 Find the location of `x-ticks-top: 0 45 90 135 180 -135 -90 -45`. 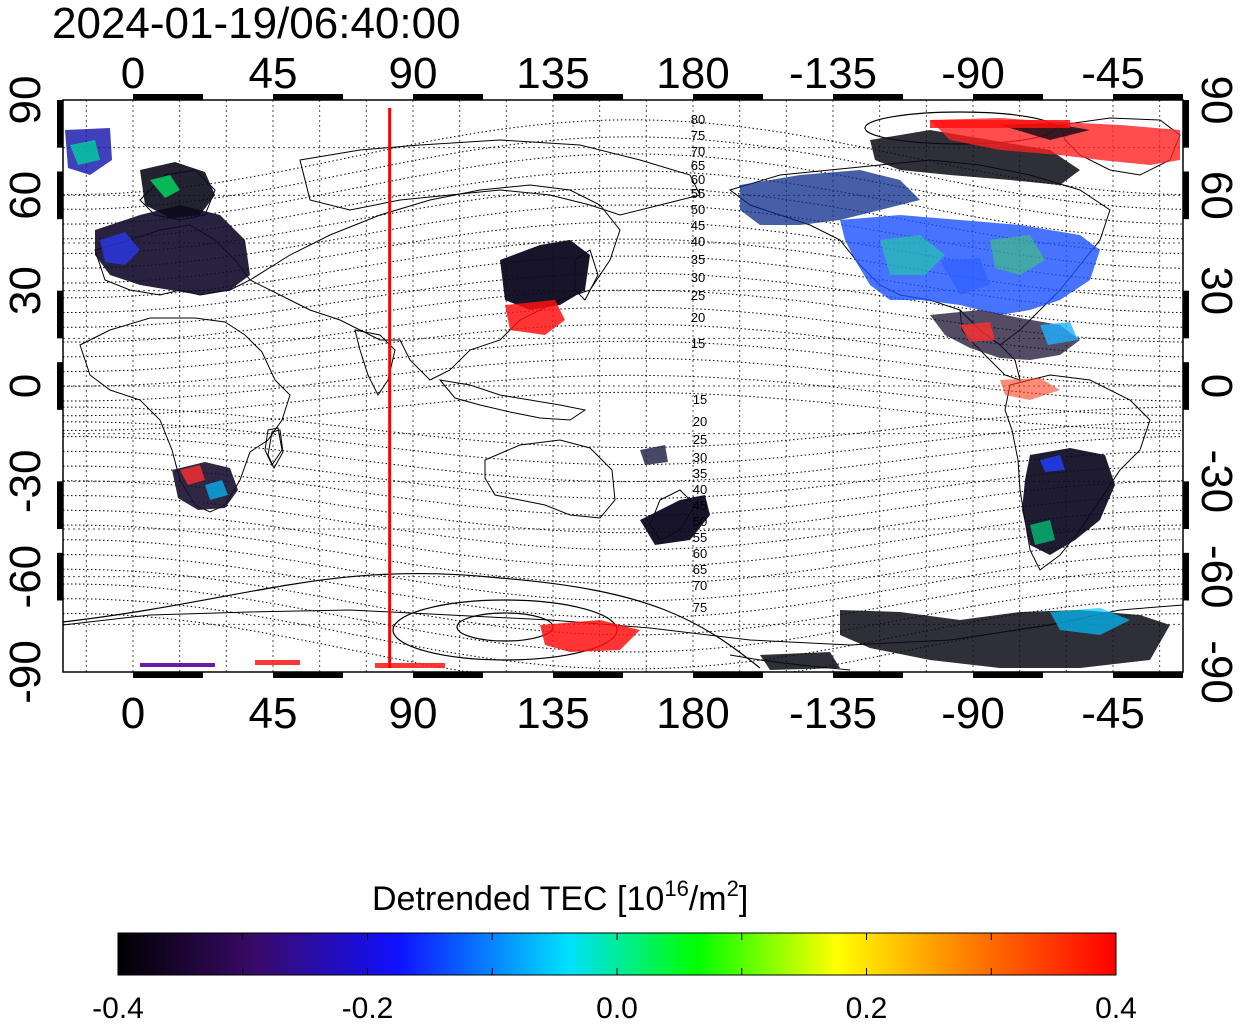

x-ticks-top: 0 45 90 135 180 -135 -90 -45 is located at coordinates (633, 73).